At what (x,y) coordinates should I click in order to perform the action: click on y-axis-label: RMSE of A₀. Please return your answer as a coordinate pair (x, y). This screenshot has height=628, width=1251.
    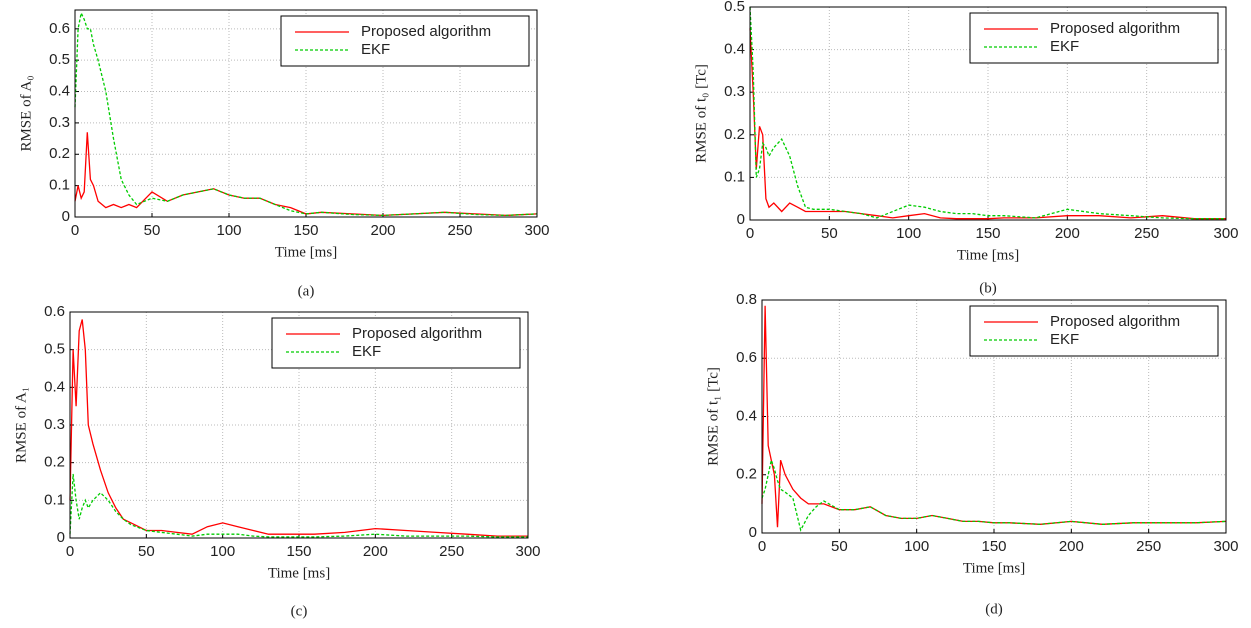
    Looking at the image, I should click on (26, 113).